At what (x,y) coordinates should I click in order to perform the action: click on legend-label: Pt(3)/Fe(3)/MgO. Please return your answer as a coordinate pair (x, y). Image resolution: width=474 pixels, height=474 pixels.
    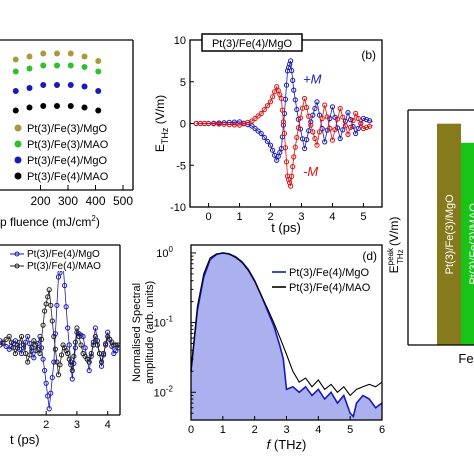
    Looking at the image, I should click on (67, 129).